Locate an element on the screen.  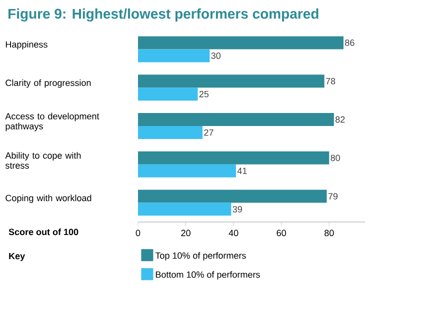
x-tick-label: 80 is located at coordinates (329, 233).